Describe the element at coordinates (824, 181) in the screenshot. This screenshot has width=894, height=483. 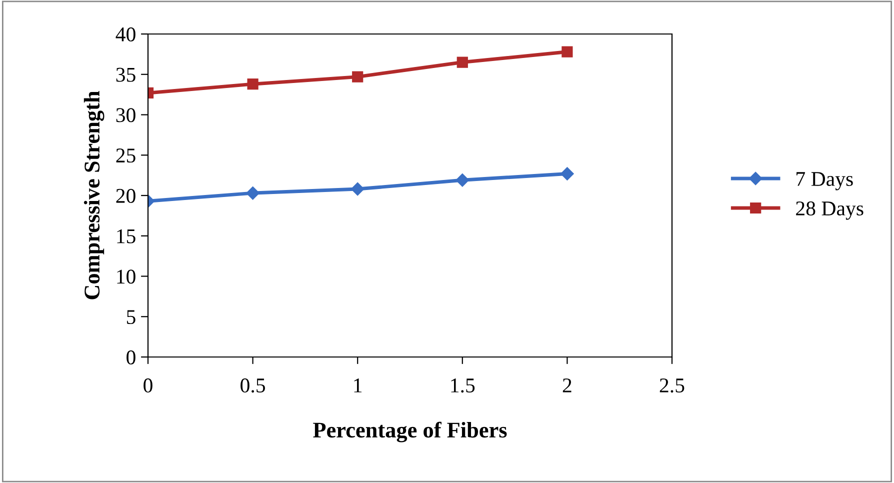
I see `legend-label: 7 Days` at that location.